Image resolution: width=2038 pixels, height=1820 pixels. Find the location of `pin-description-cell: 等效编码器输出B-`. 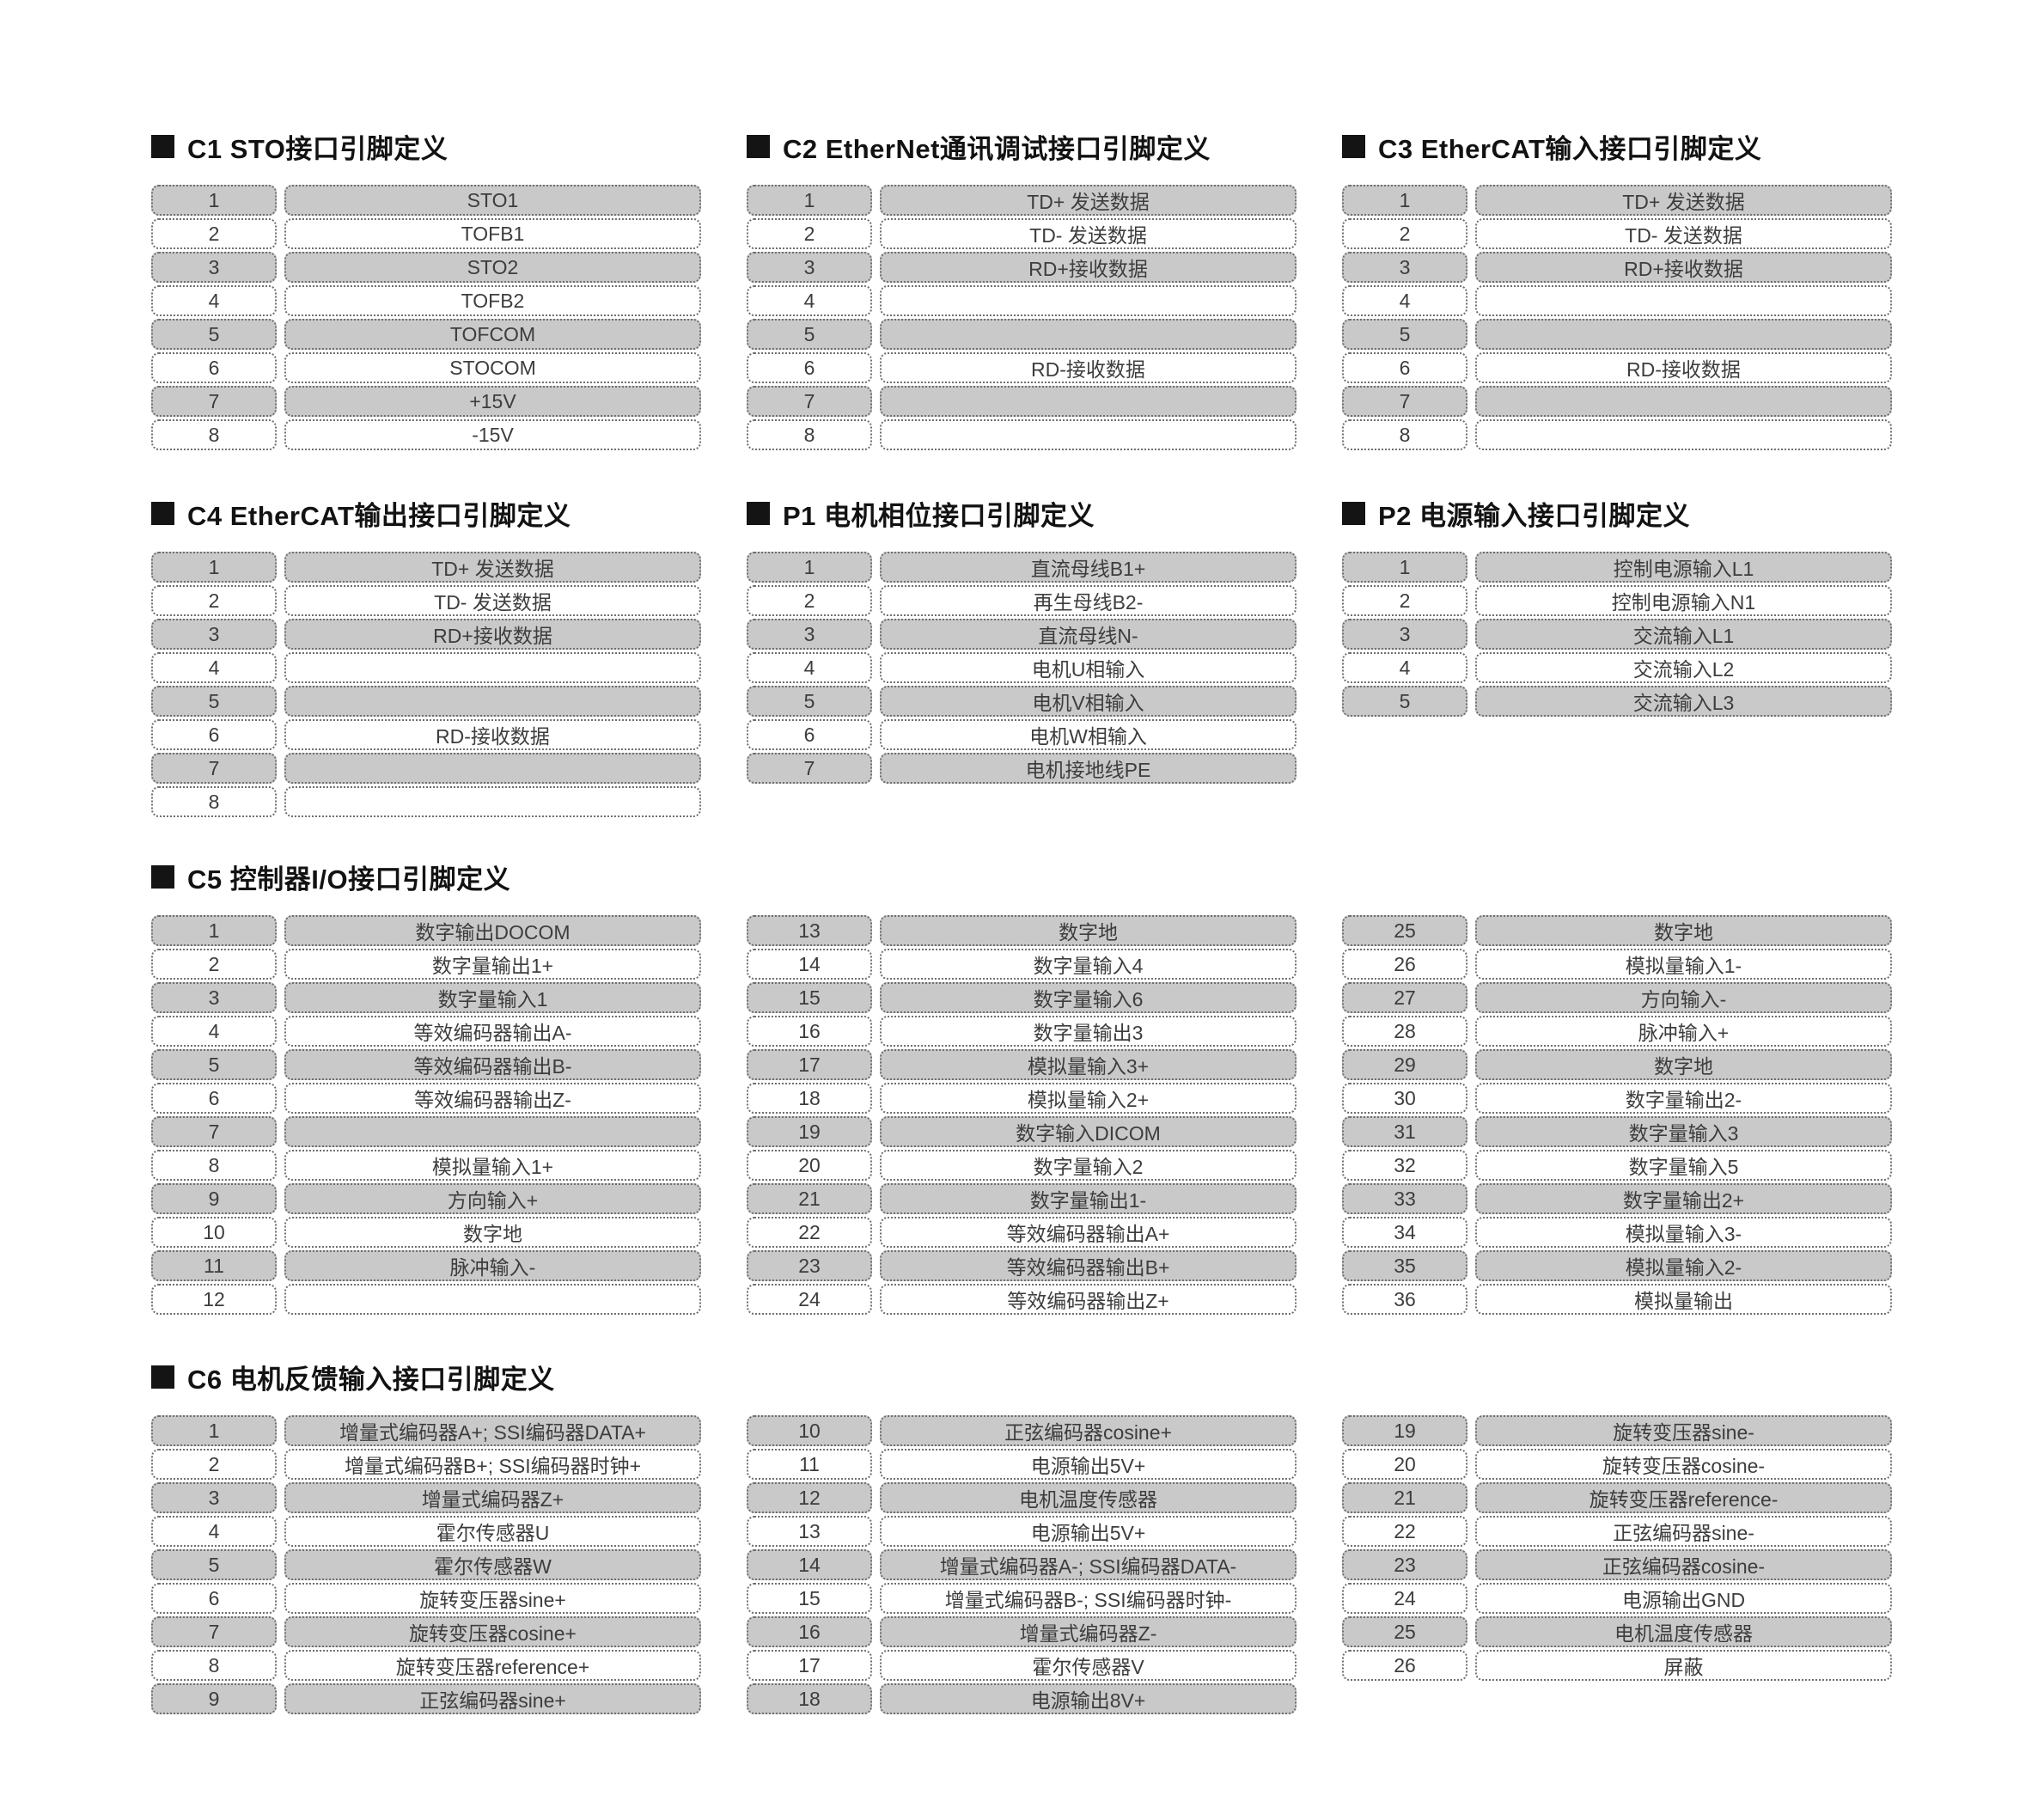

pin-description-cell: 等效编码器输出B- is located at coordinates (493, 1064).